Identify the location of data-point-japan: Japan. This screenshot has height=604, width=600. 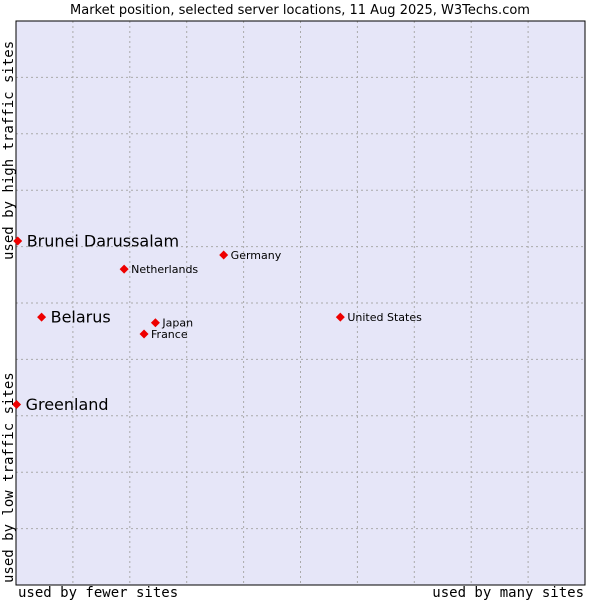
(171, 323).